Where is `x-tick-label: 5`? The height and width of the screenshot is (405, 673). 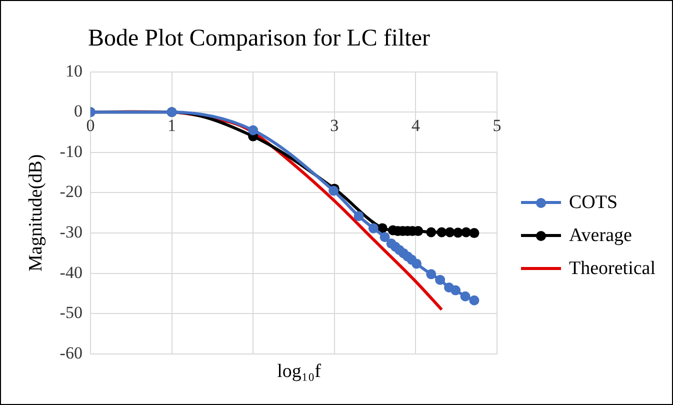
x-tick-label: 5 is located at coordinates (497, 125).